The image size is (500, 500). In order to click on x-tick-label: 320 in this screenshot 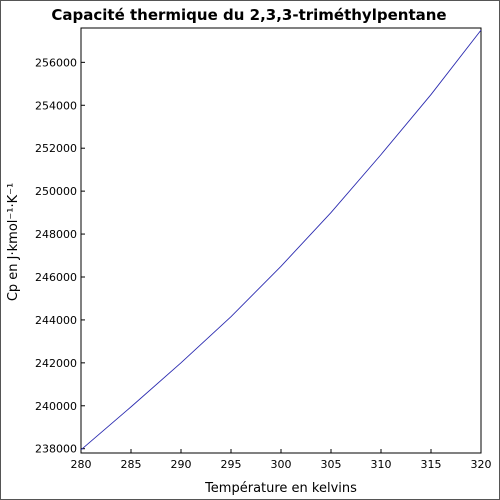, I will do `click(481, 464)`.